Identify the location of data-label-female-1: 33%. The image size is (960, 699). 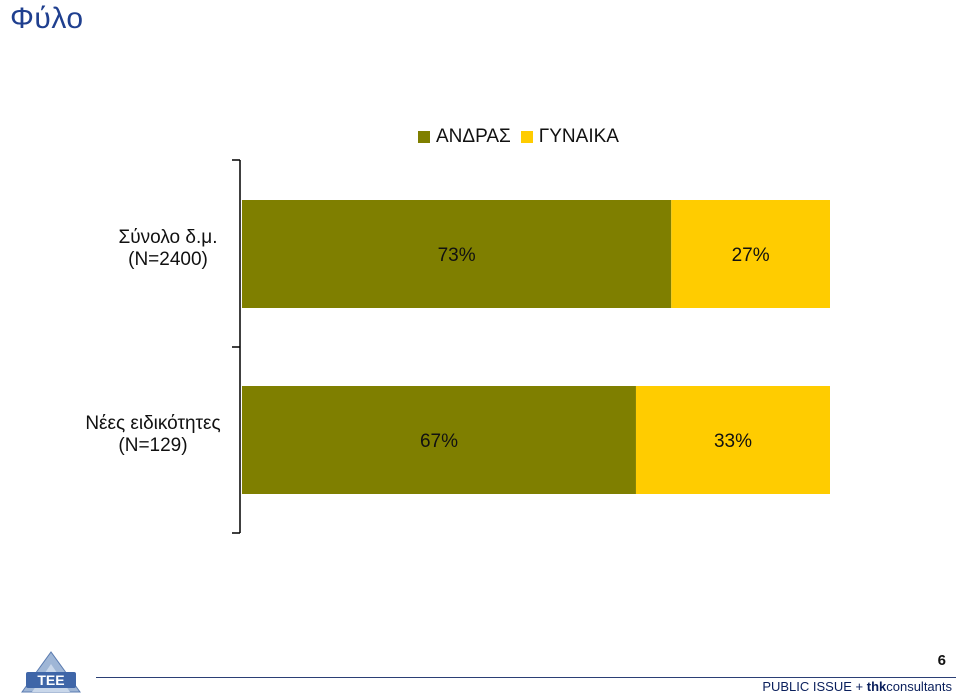
(733, 441).